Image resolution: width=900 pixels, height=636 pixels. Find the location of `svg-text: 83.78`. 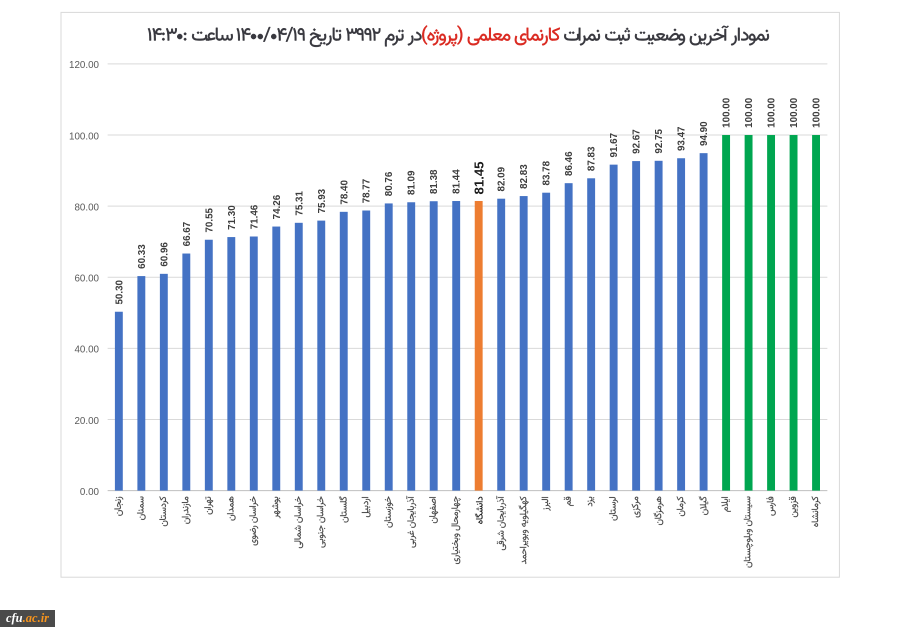

svg-text: 83.78 is located at coordinates (547, 172).